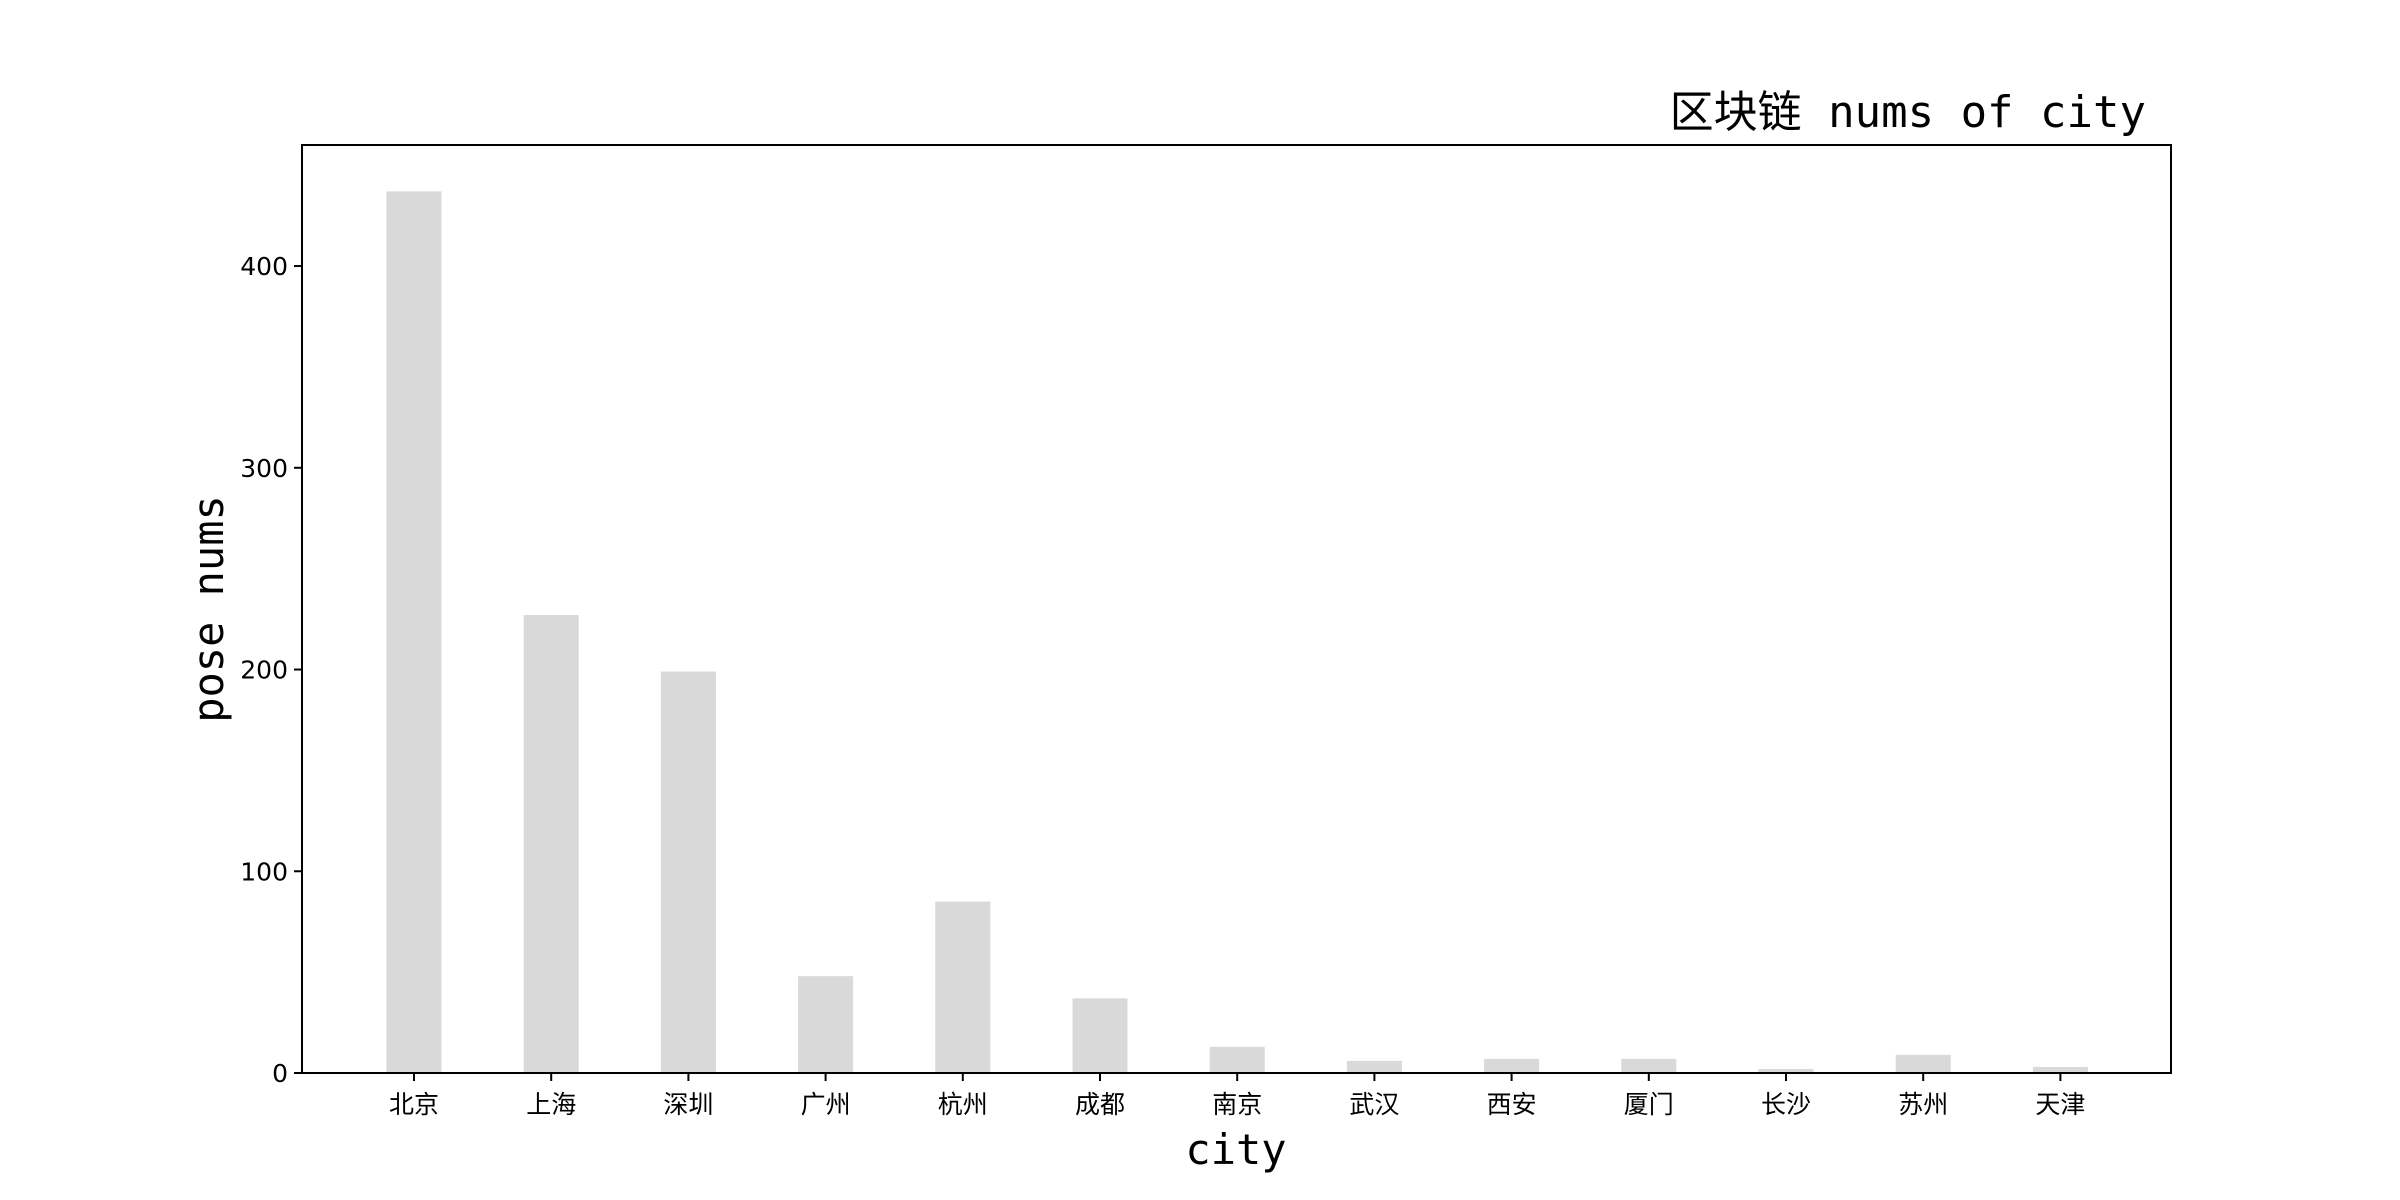 The width and height of the screenshot is (2400, 1200). Describe the element at coordinates (264, 670) in the screenshot. I see `y-tick-label: 200` at that location.